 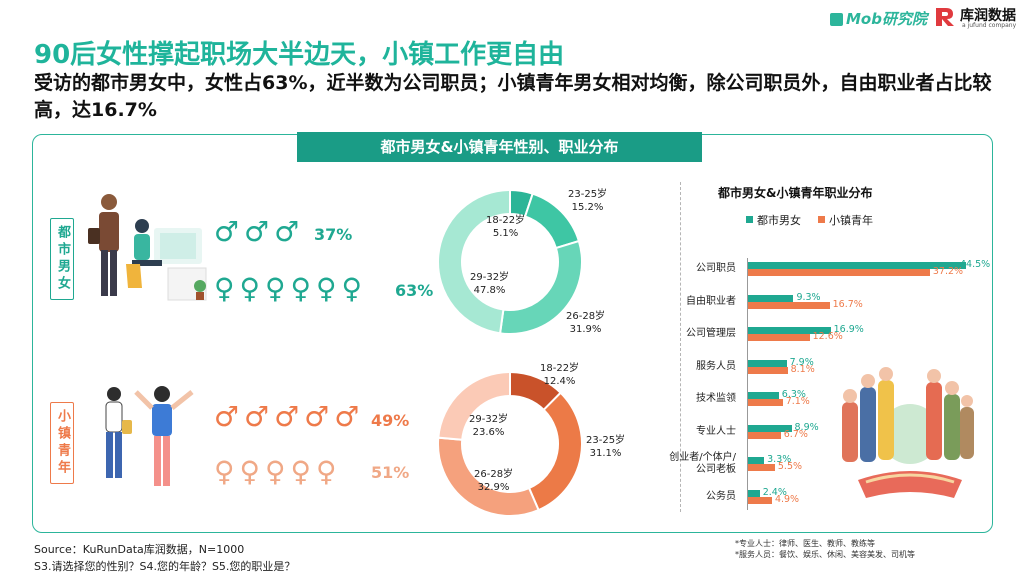 I want to click on occupation-category-label: 服务人员, so click(x=716, y=366).